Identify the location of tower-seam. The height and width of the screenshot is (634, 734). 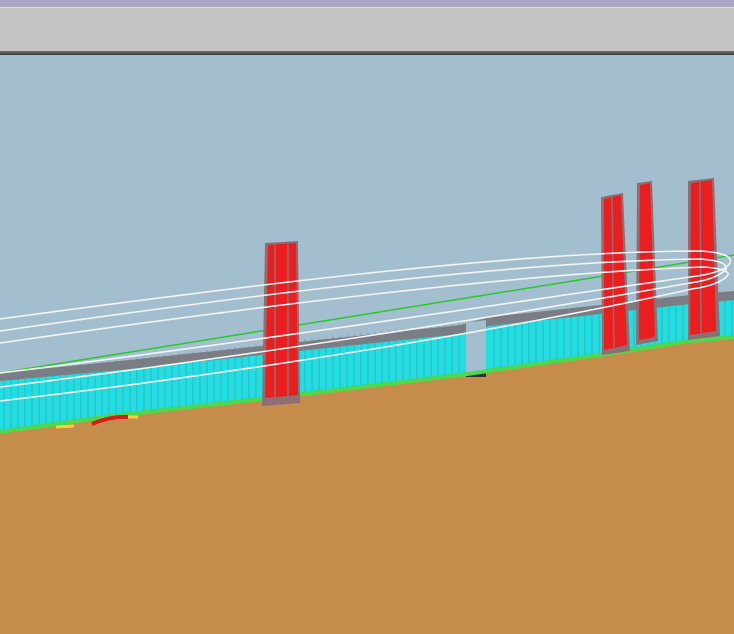
(700, 257).